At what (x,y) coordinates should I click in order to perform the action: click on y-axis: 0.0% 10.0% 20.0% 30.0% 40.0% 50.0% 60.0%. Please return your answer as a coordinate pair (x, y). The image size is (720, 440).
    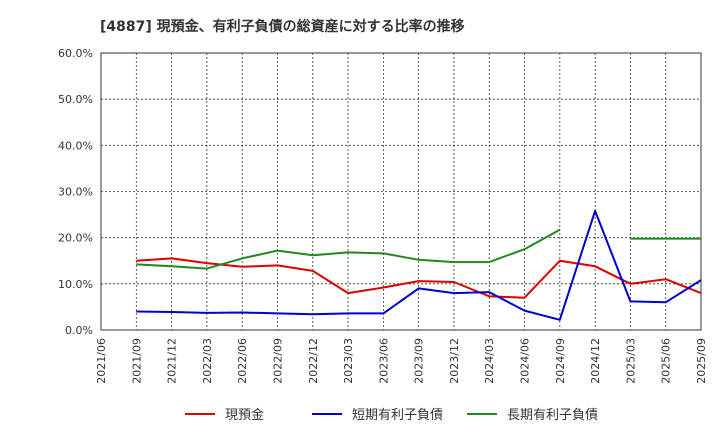
    Looking at the image, I should click on (75, 192).